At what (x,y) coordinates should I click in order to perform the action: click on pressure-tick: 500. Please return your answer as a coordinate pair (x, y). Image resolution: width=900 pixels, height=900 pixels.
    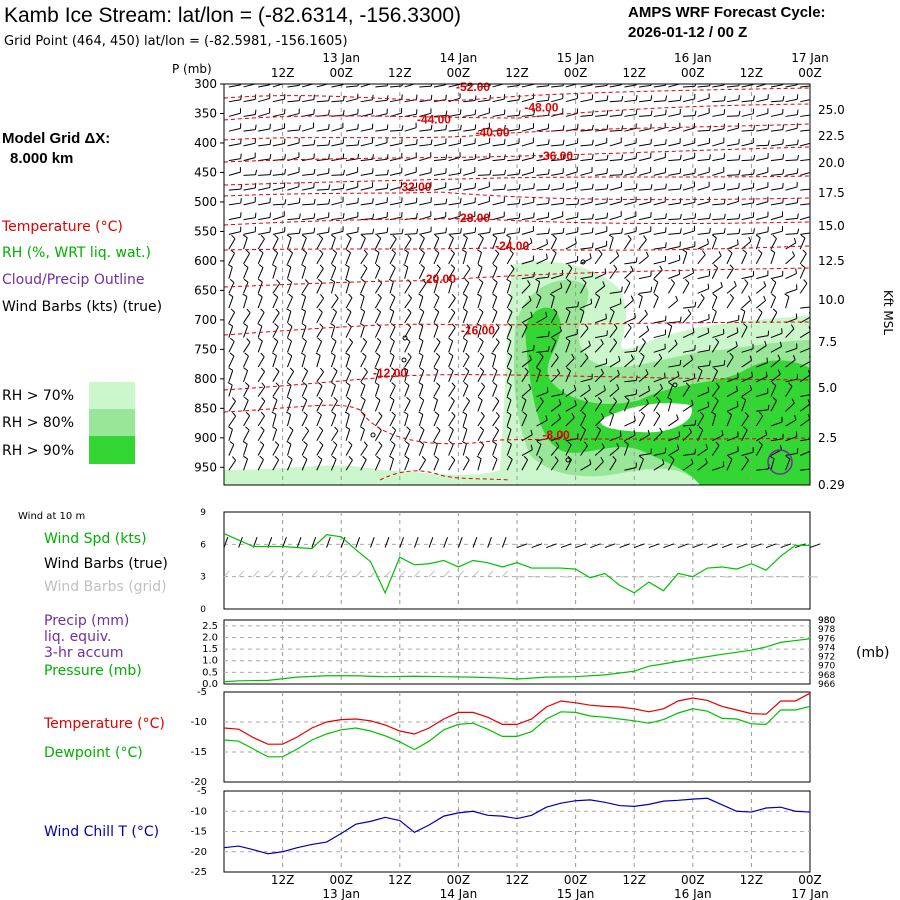
    Looking at the image, I should click on (205, 202).